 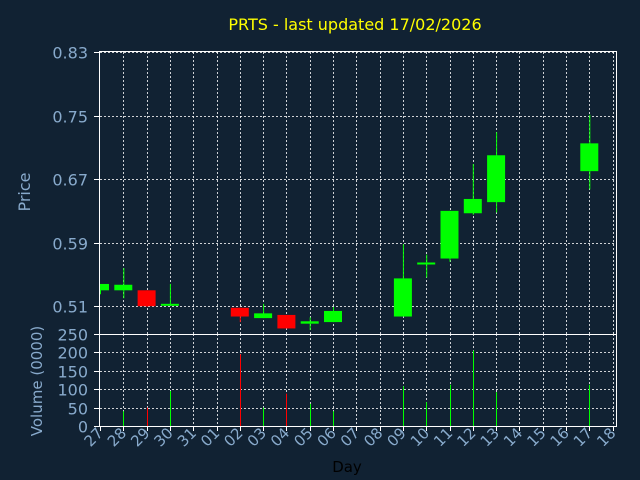 What do you see at coordinates (37, 381) in the screenshot?
I see `volume-axis-label: Volume (0000)` at bounding box center [37, 381].